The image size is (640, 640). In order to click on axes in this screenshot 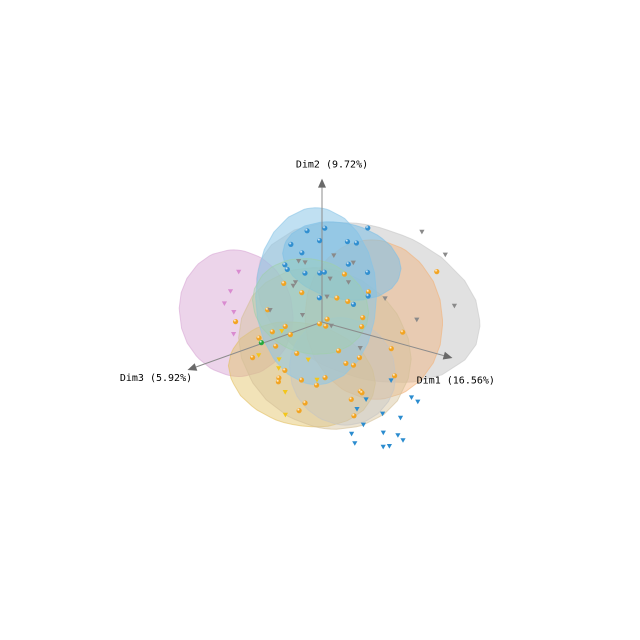, I will do `click(320, 274)`.